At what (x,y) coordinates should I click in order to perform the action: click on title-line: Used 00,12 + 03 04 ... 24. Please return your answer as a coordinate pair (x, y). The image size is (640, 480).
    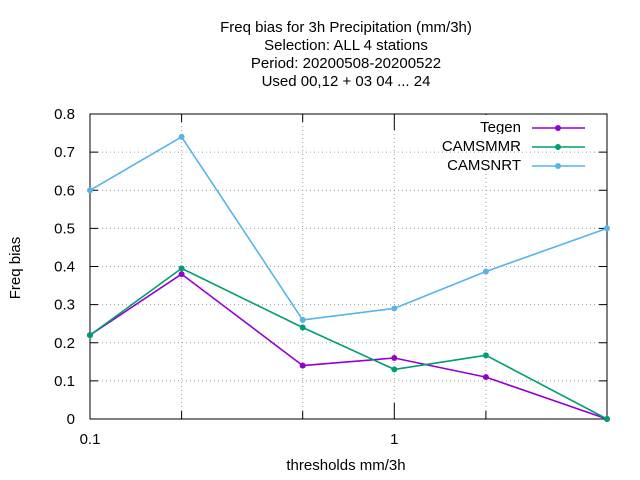
    Looking at the image, I should click on (346, 81).